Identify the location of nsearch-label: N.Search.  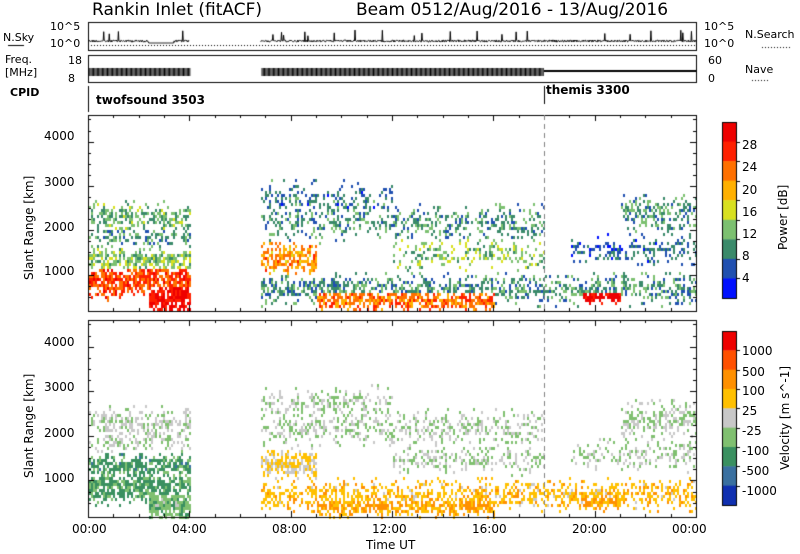
(770, 34).